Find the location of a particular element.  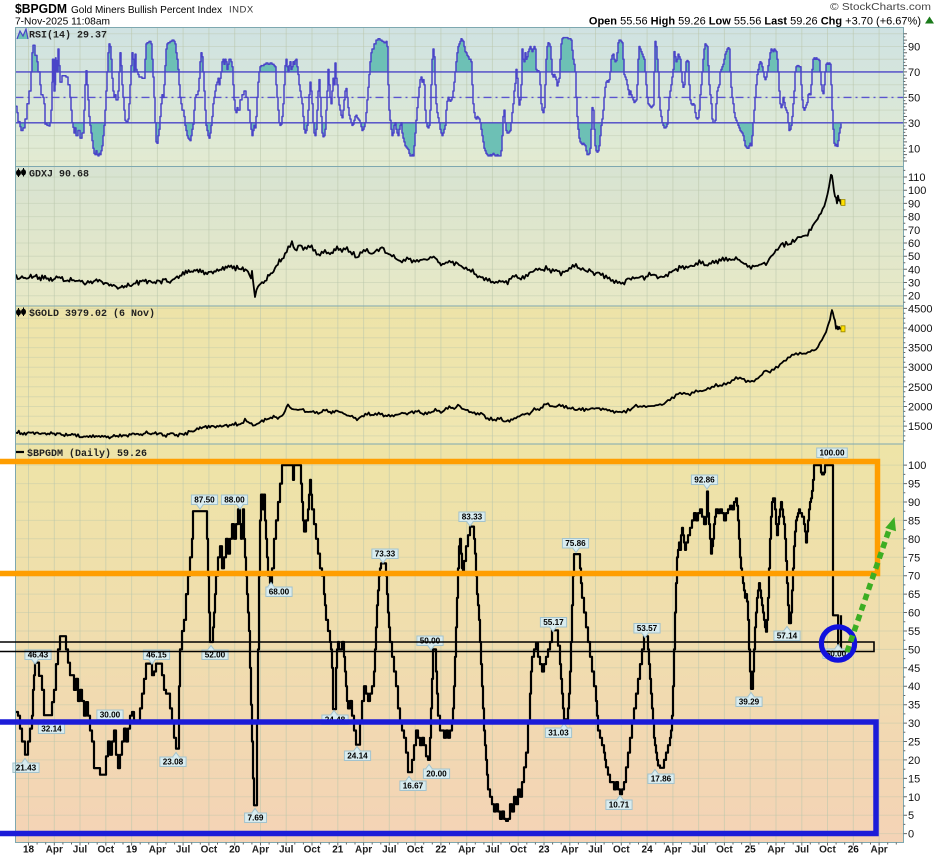

svg-text: 55 is located at coordinates (914, 632).